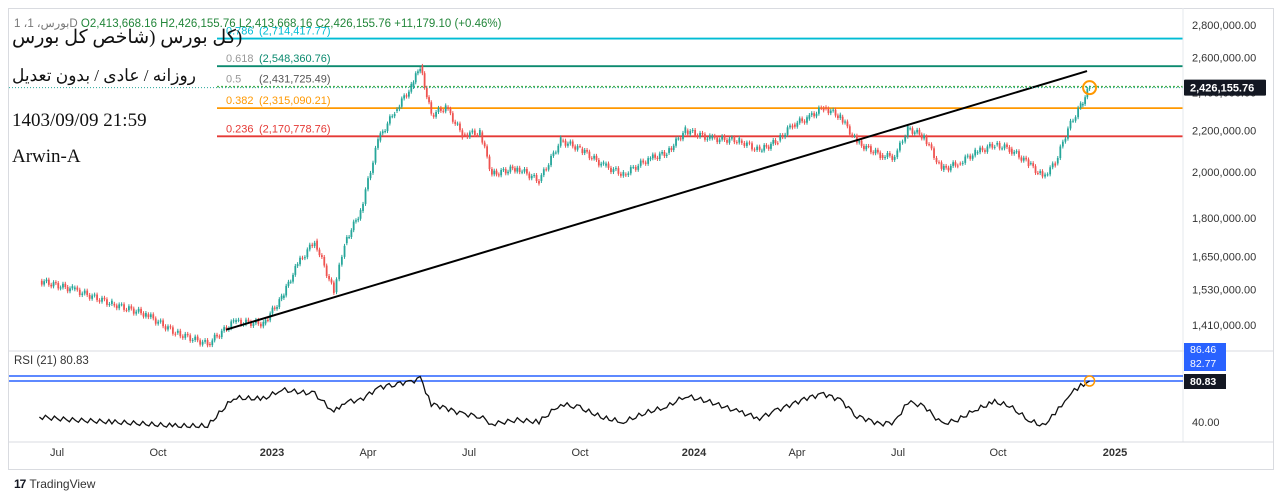 This screenshot has width=1282, height=502. What do you see at coordinates (1225, 87) in the screenshot?
I see `last-price-tag` at bounding box center [1225, 87].